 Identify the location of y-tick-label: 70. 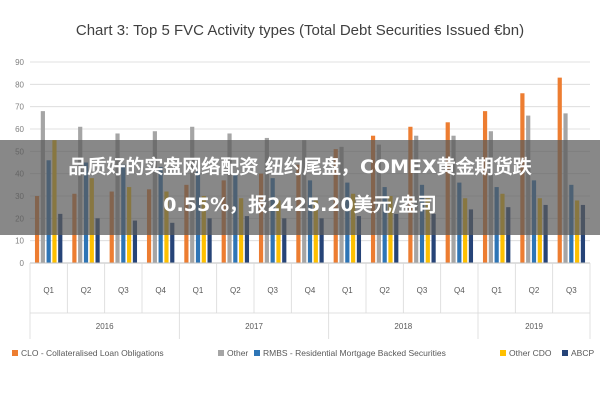
(19, 107).